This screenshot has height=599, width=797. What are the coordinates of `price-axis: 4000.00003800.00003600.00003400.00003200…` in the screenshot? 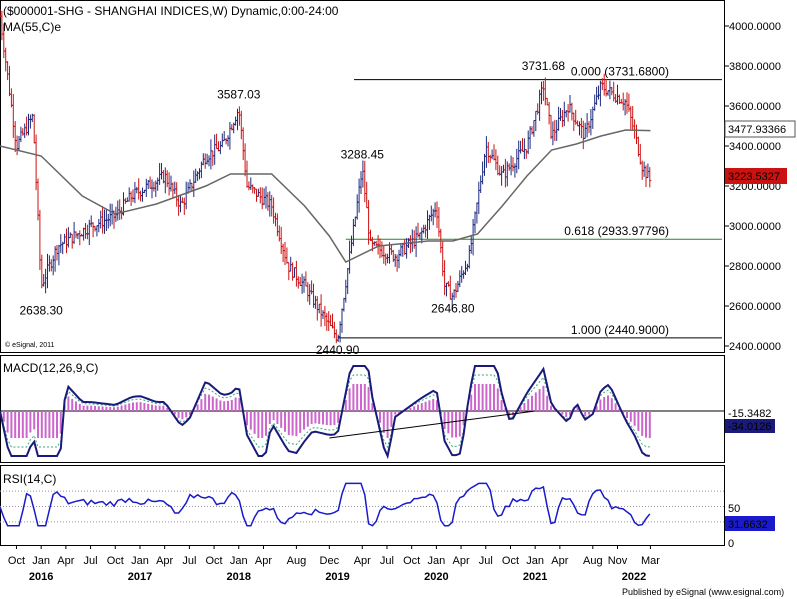 It's located at (752, 187).